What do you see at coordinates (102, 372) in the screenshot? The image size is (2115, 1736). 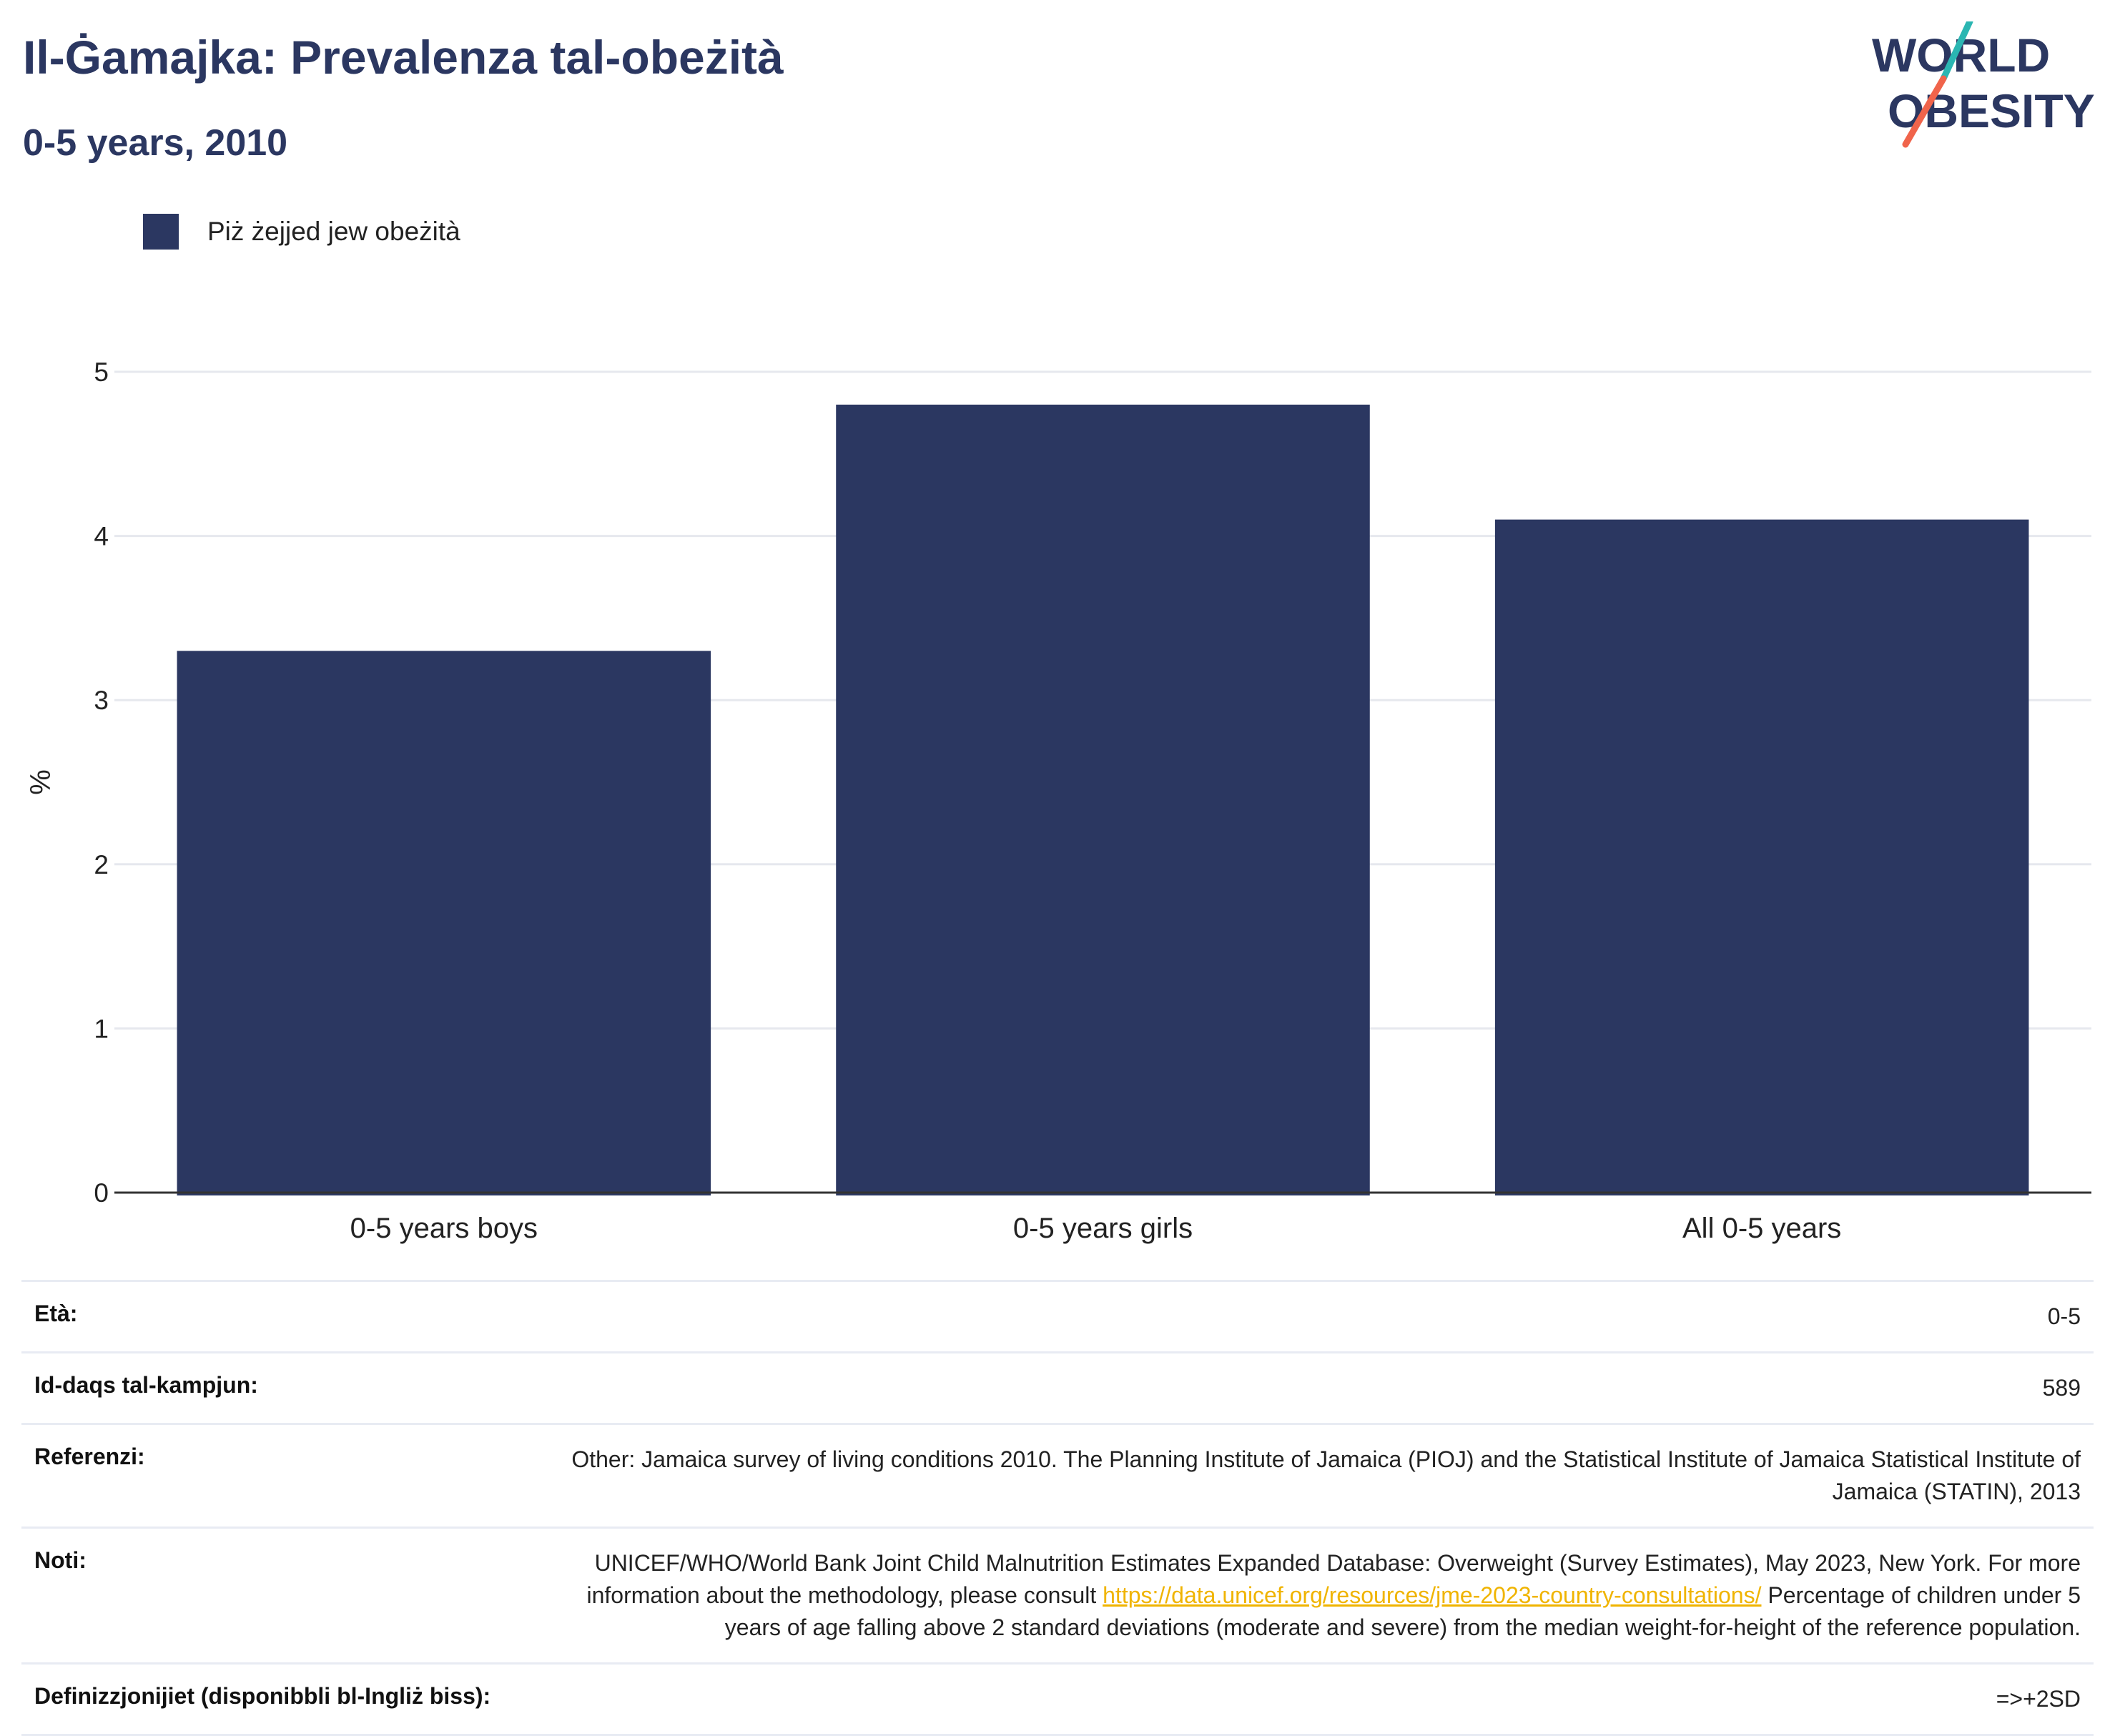 I see `y-tick-label: 5` at bounding box center [102, 372].